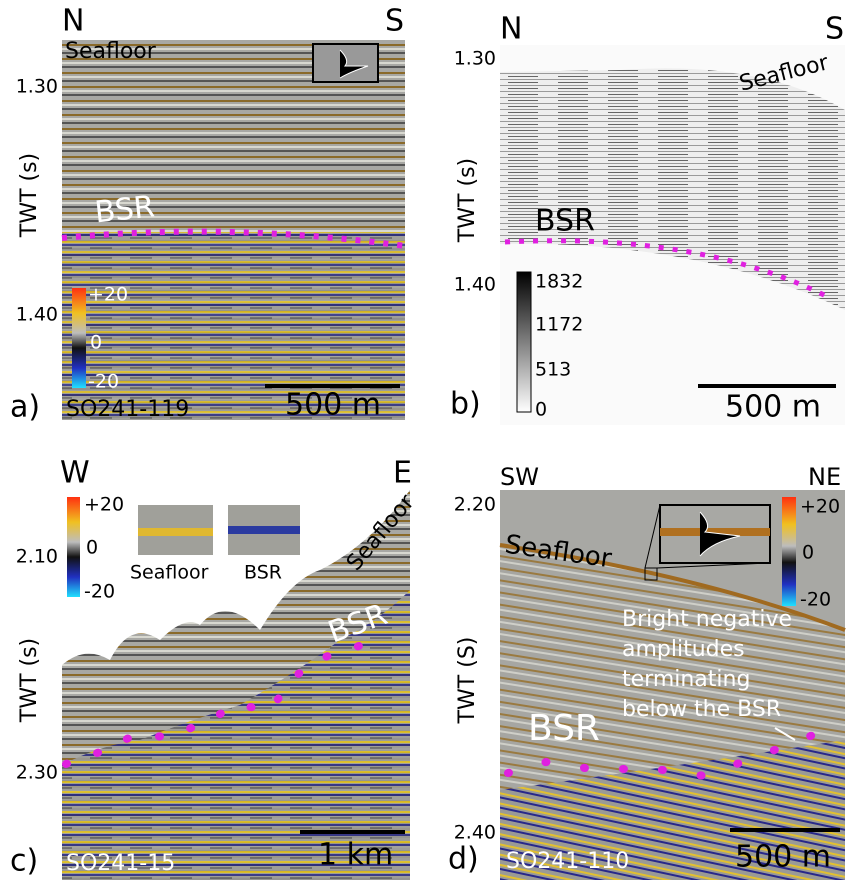 This screenshot has width=851, height=880. Describe the element at coordinates (701, 709) in the screenshot. I see `annotation: below the BSR` at that location.